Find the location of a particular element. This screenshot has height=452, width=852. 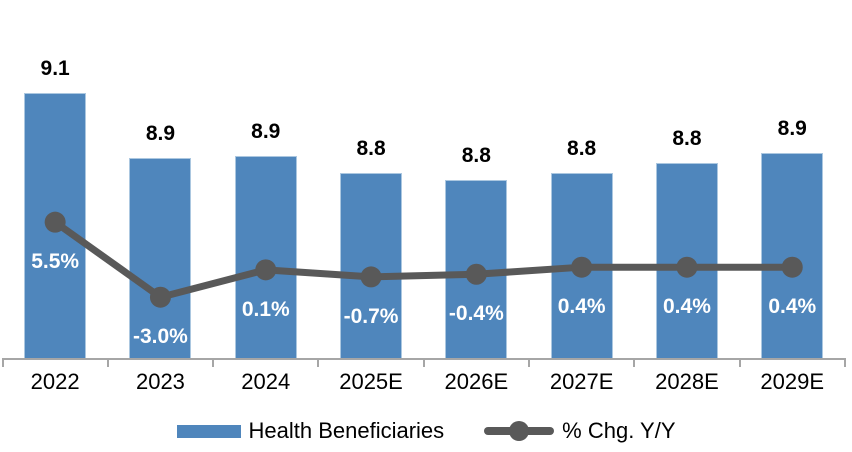

bar-value-label-2029E: 8.9 is located at coordinates (792, 129).